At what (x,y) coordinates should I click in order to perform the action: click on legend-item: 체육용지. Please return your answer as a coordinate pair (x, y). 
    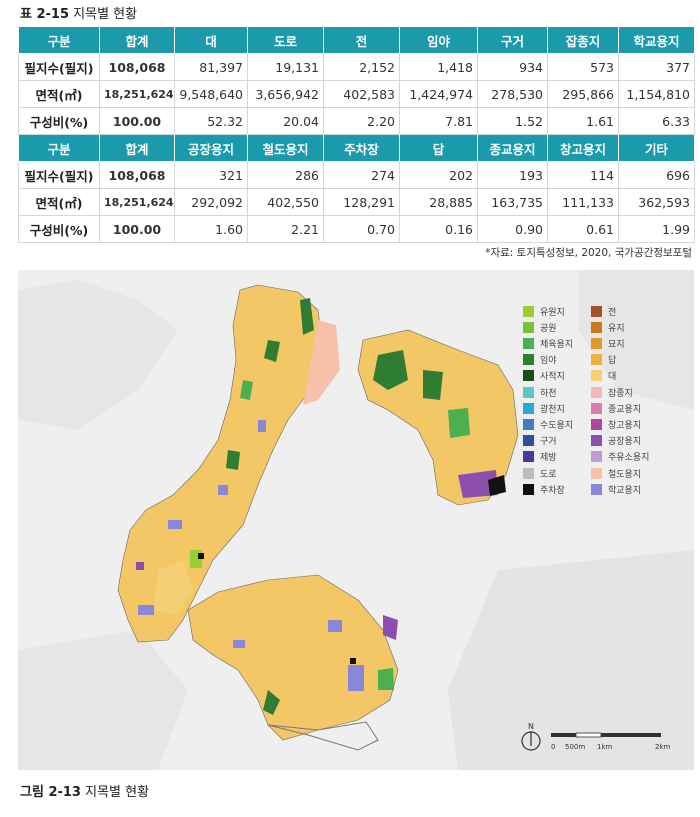
    Looking at the image, I should click on (548, 343).